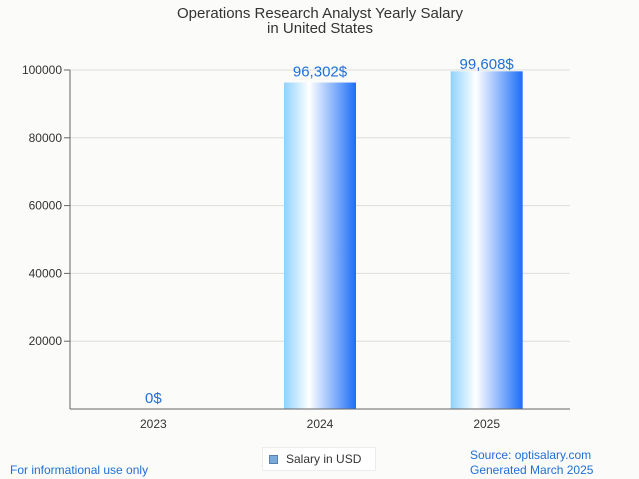 Image resolution: width=639 pixels, height=479 pixels. Describe the element at coordinates (46, 341) in the screenshot. I see `y-tick-label: 20000` at that location.